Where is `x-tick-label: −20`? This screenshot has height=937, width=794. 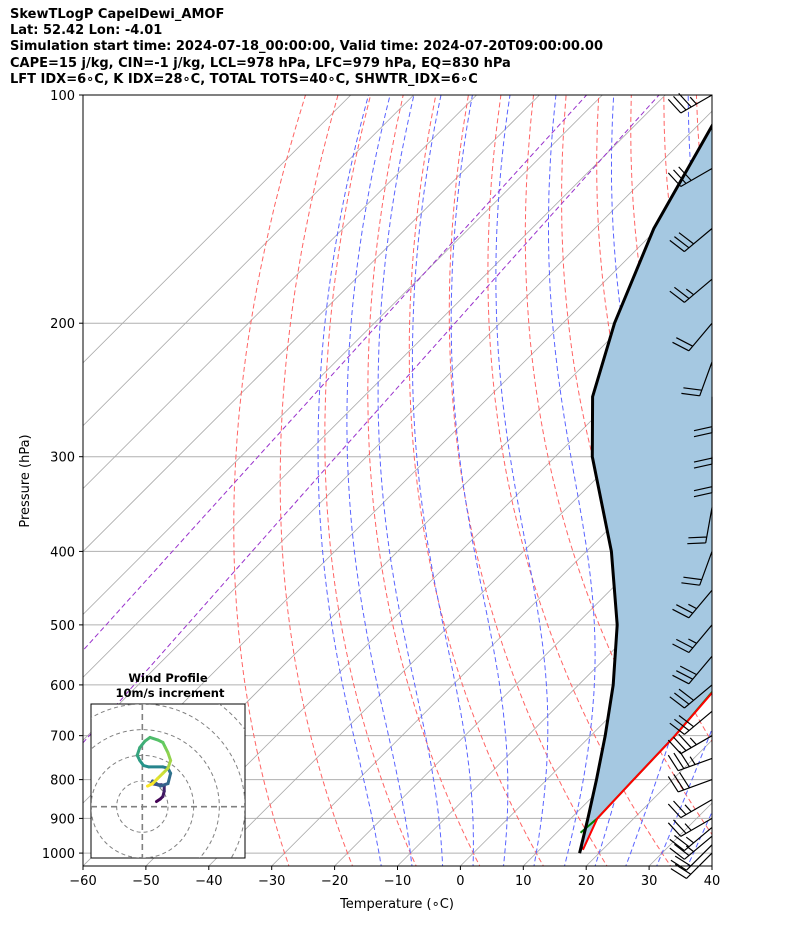
x-tick-label: −20 is located at coordinates (334, 881).